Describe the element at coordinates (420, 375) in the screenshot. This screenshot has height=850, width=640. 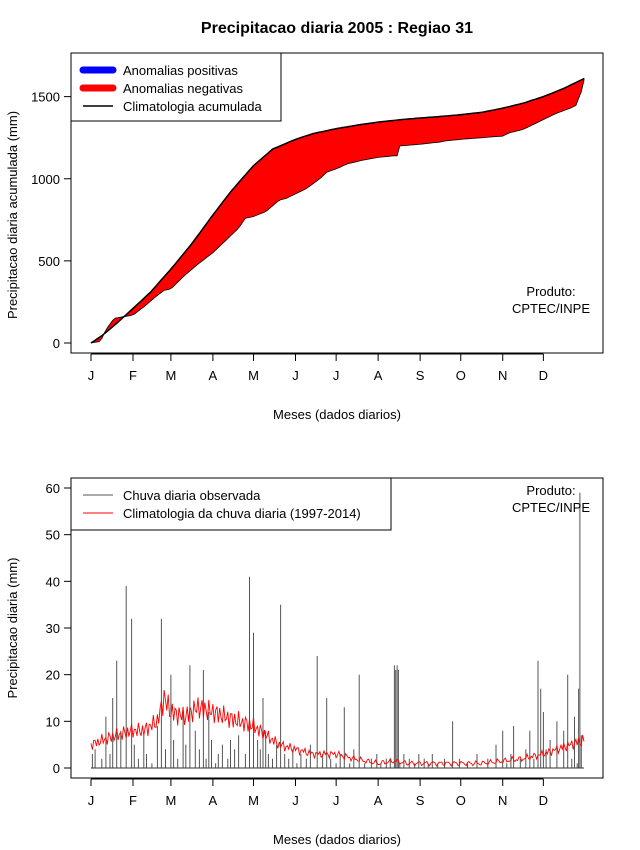
I see `top-x-tick-label: S` at that location.